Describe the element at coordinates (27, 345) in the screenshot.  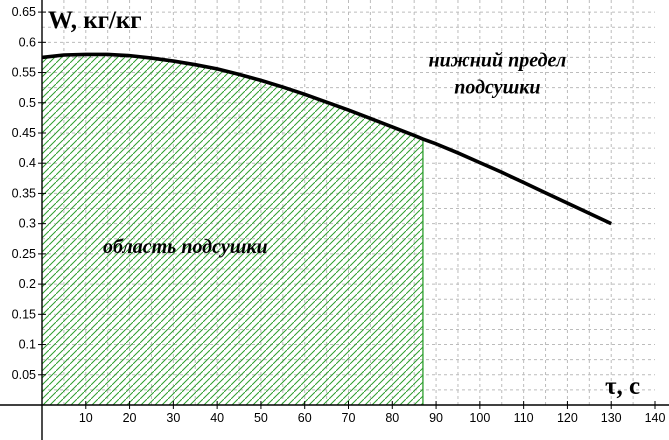
I see `y-tick-label: 0.1` at that location.